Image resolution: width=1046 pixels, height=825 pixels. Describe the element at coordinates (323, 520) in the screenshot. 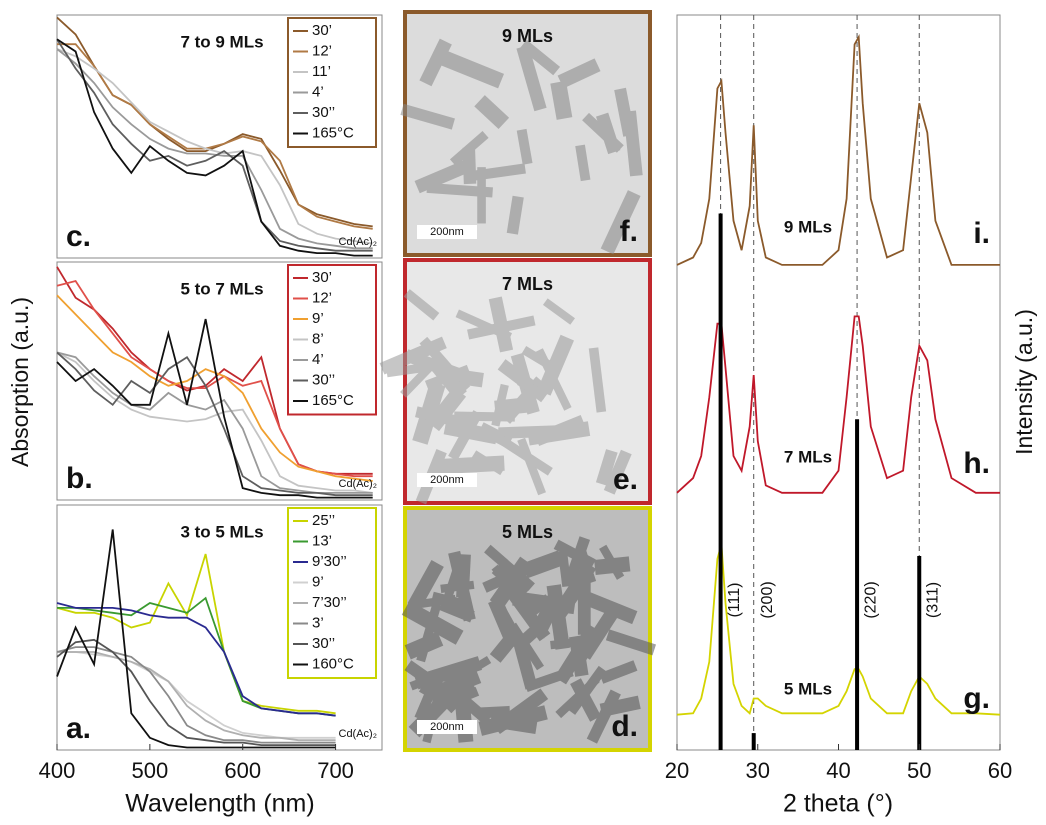

I see `legend-label: 25’’` at that location.